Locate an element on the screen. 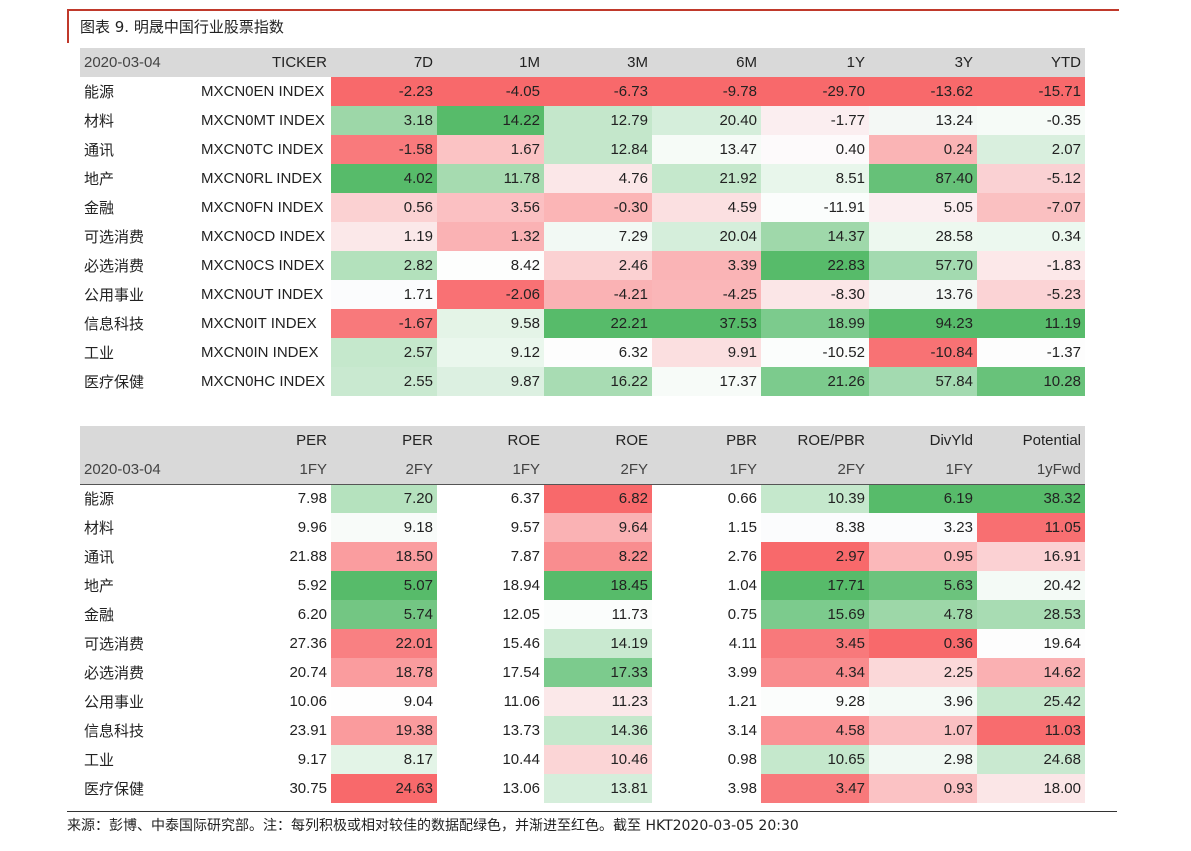 This screenshot has width=1191, height=851. value-cell: -15.71 is located at coordinates (1031, 91).